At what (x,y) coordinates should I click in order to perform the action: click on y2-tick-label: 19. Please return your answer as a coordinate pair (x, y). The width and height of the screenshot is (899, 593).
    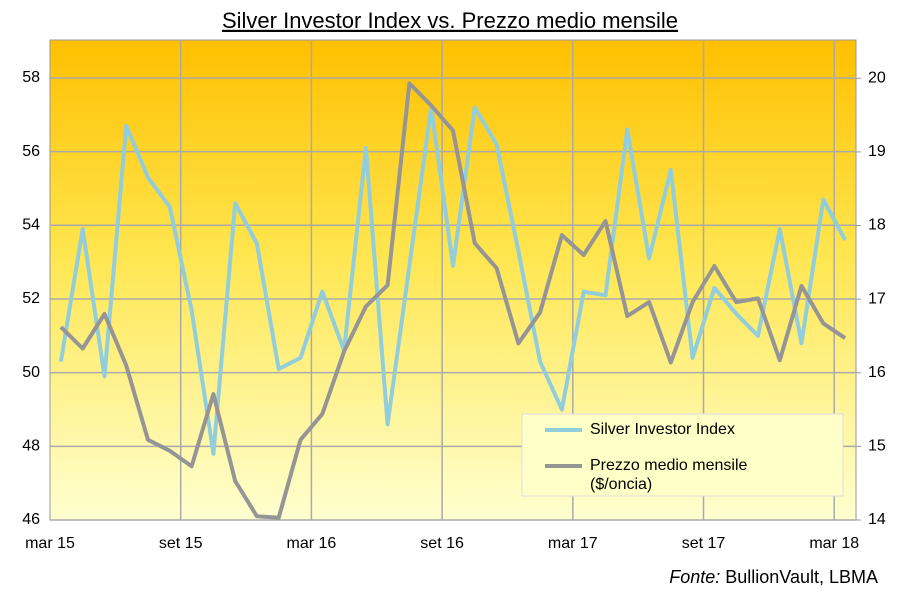
    Looking at the image, I should click on (877, 151).